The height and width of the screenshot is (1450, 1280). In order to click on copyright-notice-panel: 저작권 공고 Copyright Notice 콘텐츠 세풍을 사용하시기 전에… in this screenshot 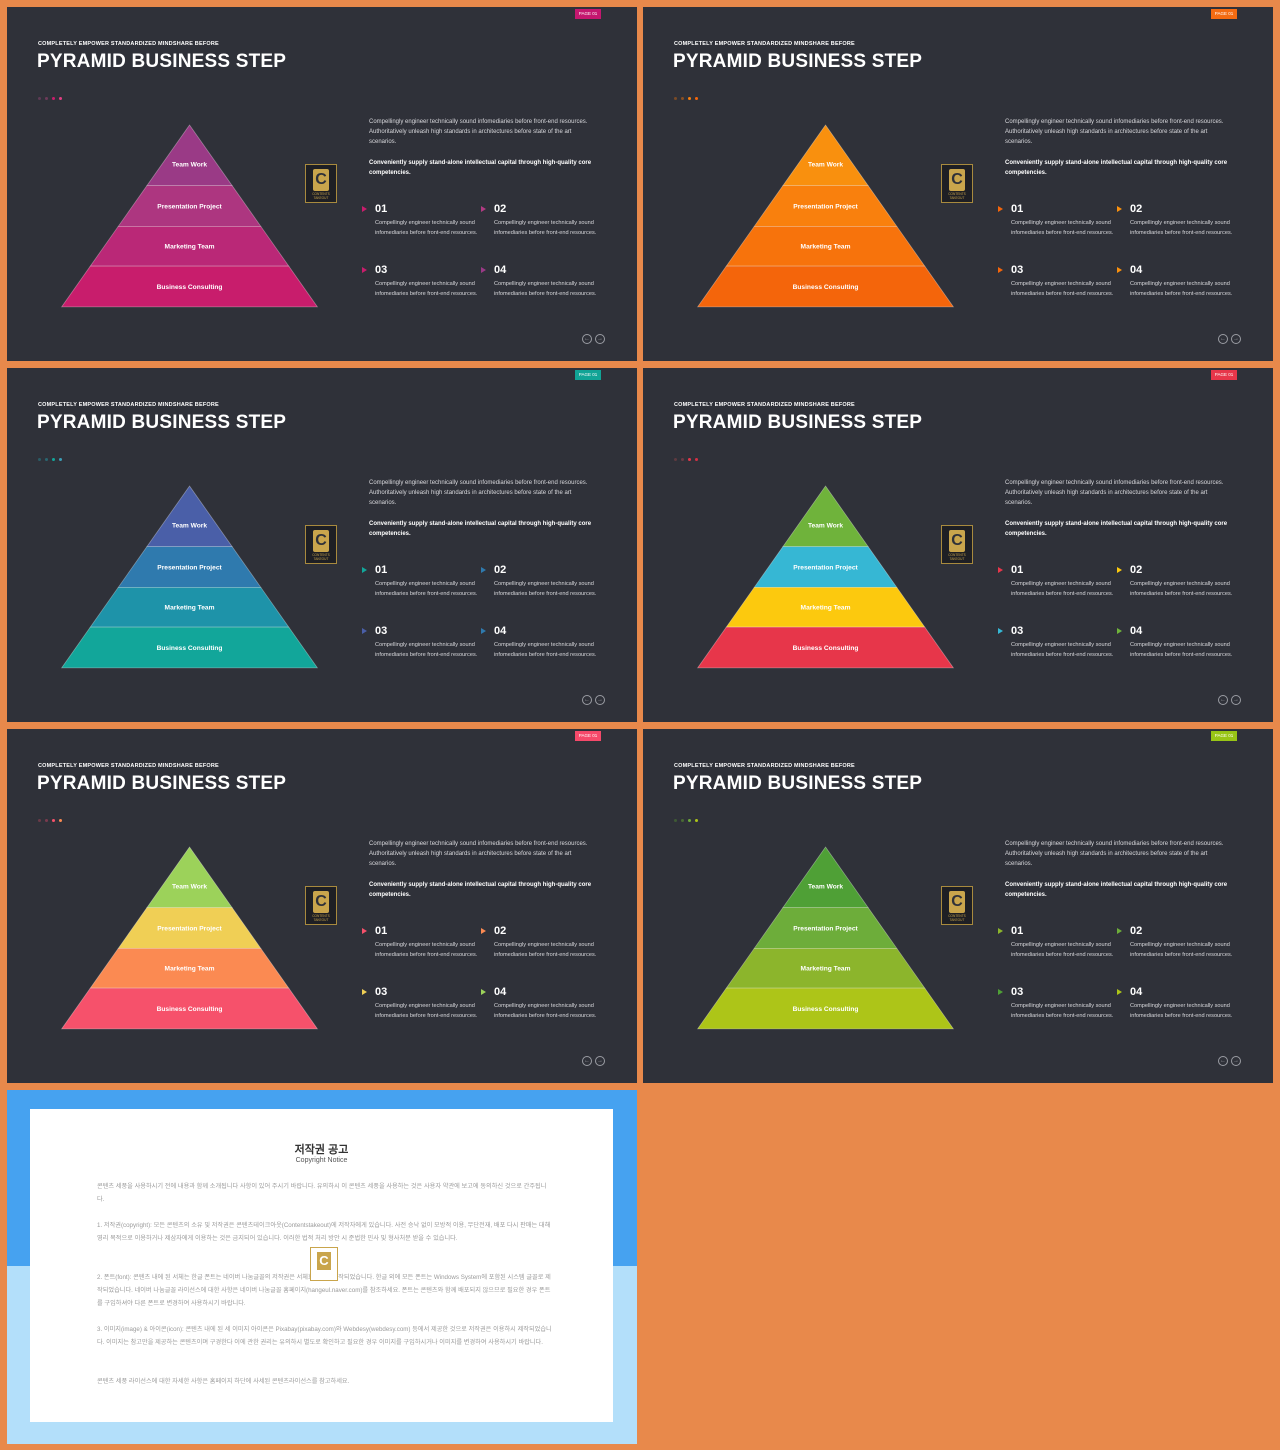, I will do `click(322, 1267)`.